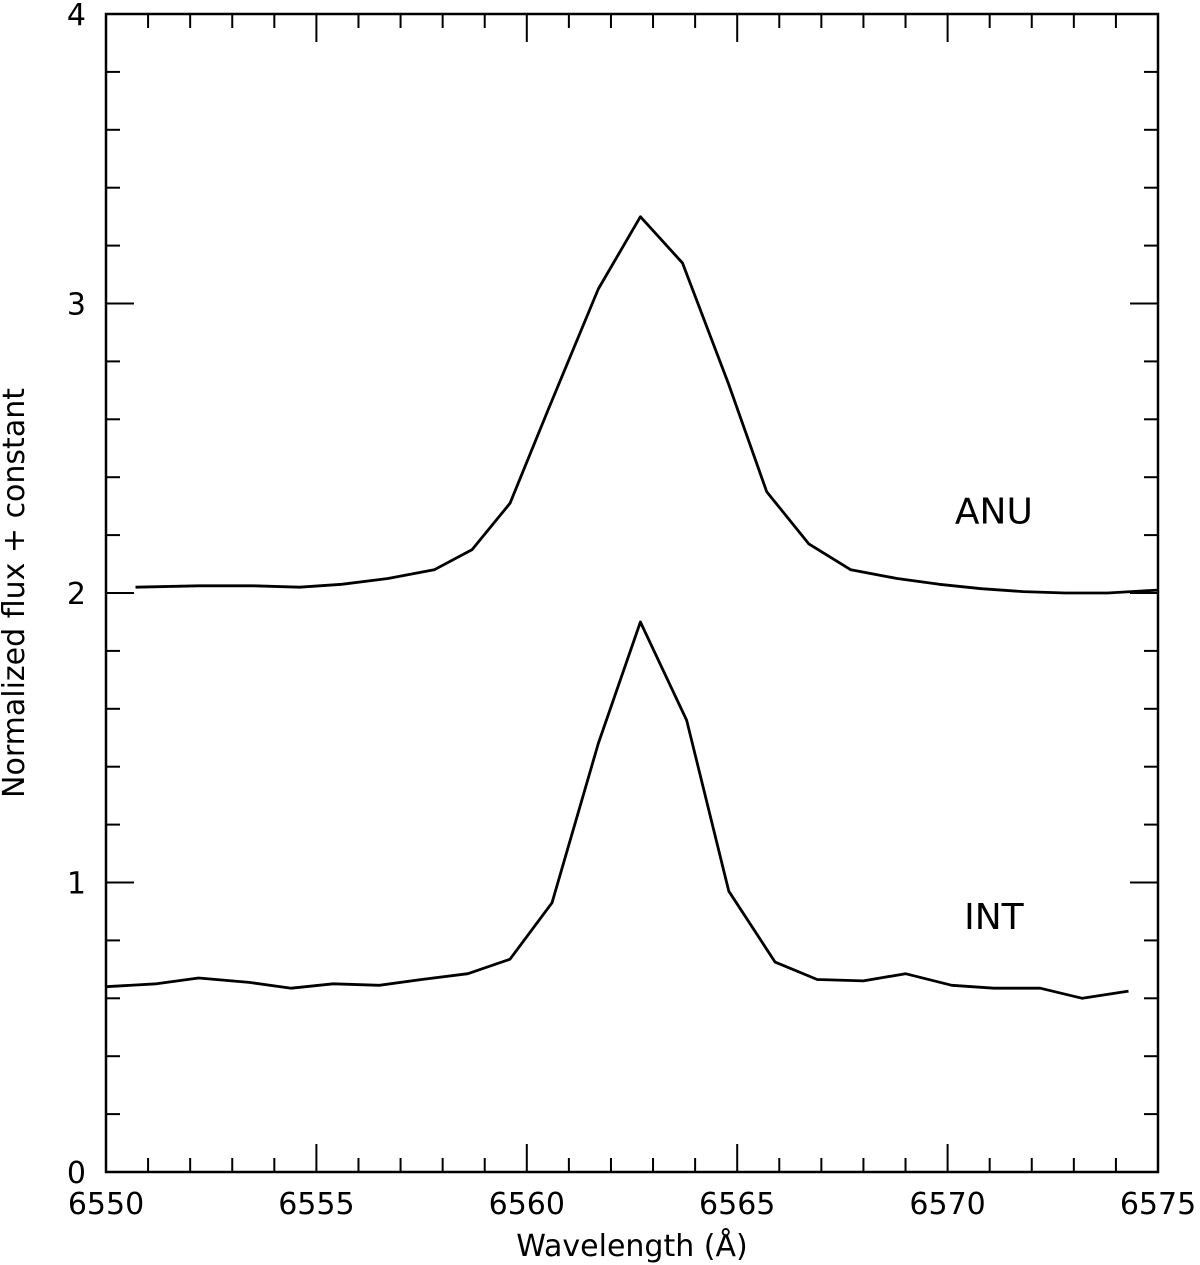 This screenshot has height=1265, width=1200. Describe the element at coordinates (106, 1204) in the screenshot. I see `x-tick-label: 6550` at that location.